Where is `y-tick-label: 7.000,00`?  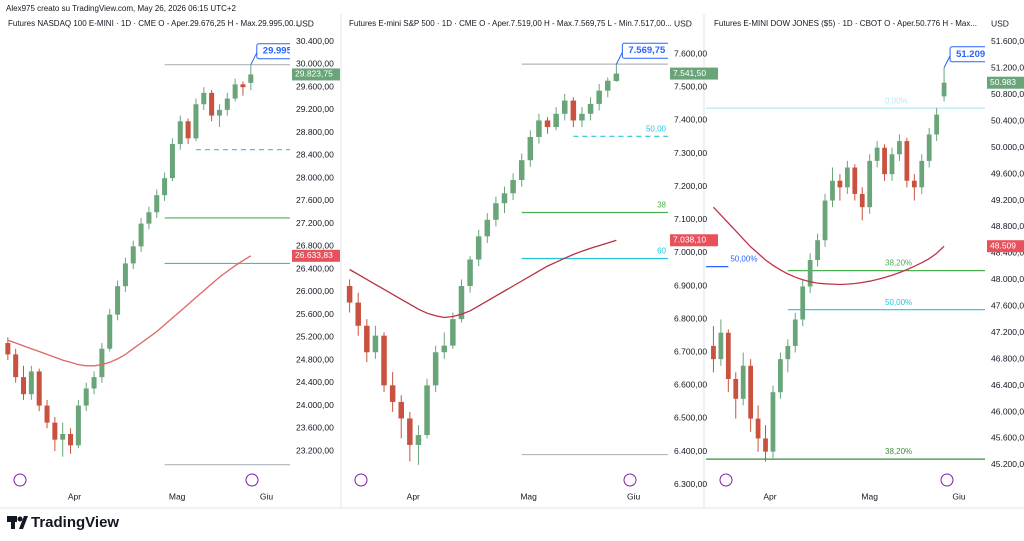 y-tick-label: 7.000,00 is located at coordinates (690, 252).